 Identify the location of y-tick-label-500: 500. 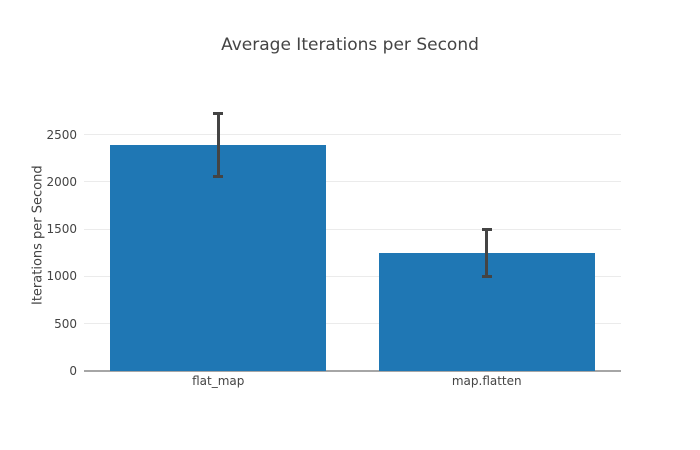
(65, 323).